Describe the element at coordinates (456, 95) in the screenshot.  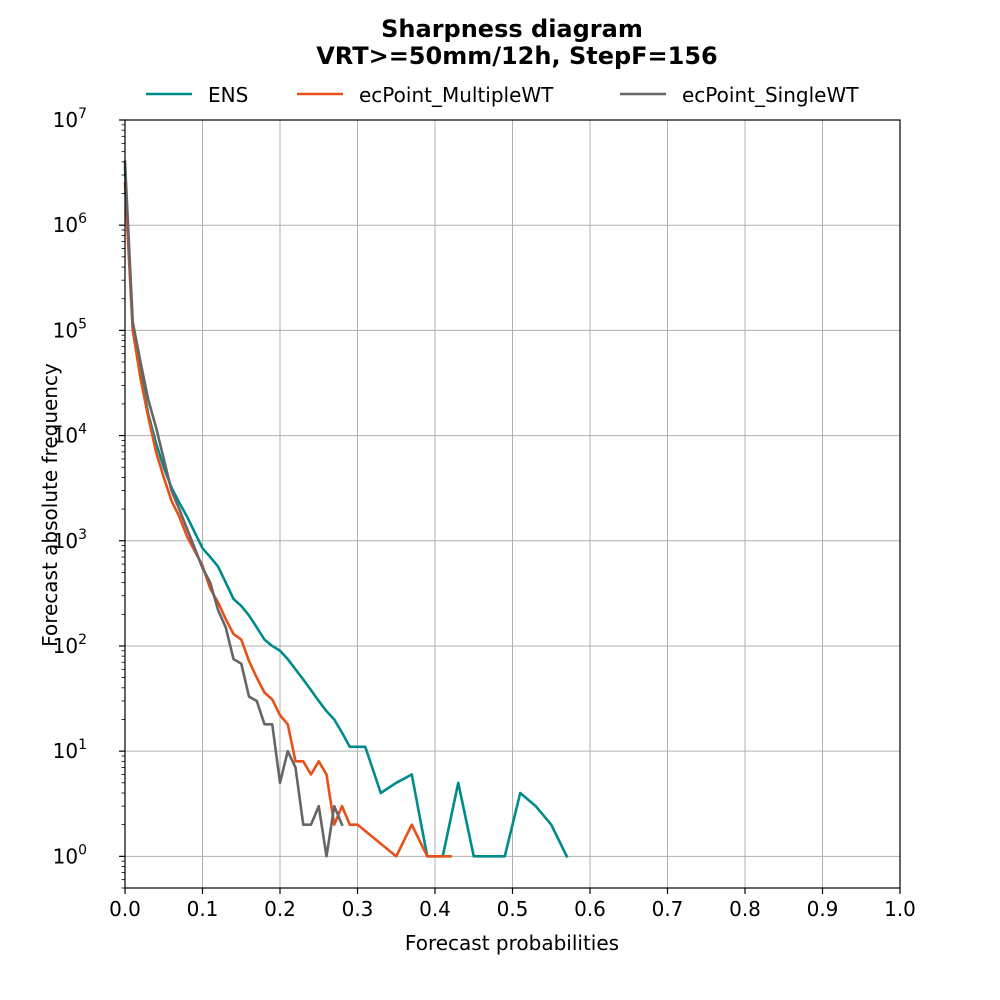
I see `legend-label: ecPoint_MultipleWT` at that location.